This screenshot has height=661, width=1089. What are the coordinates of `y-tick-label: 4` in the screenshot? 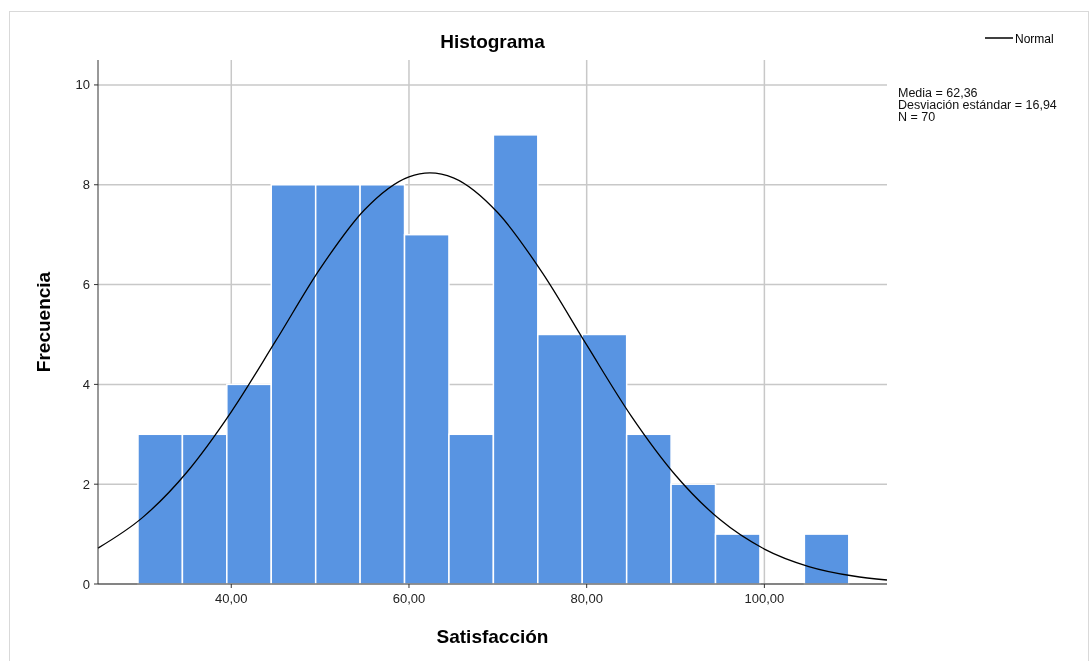 It's located at (86, 384).